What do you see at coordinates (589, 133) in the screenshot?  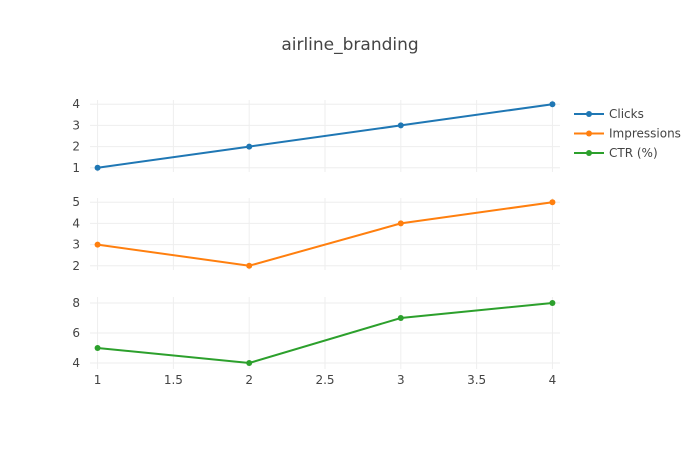 I see `legend-marker-impressions` at bounding box center [589, 133].